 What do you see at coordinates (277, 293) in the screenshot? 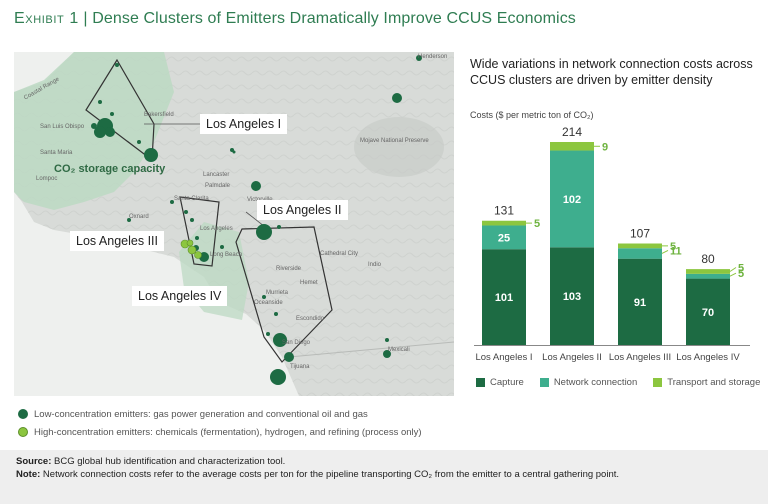
I see `place-name: Murrieta` at bounding box center [277, 293].